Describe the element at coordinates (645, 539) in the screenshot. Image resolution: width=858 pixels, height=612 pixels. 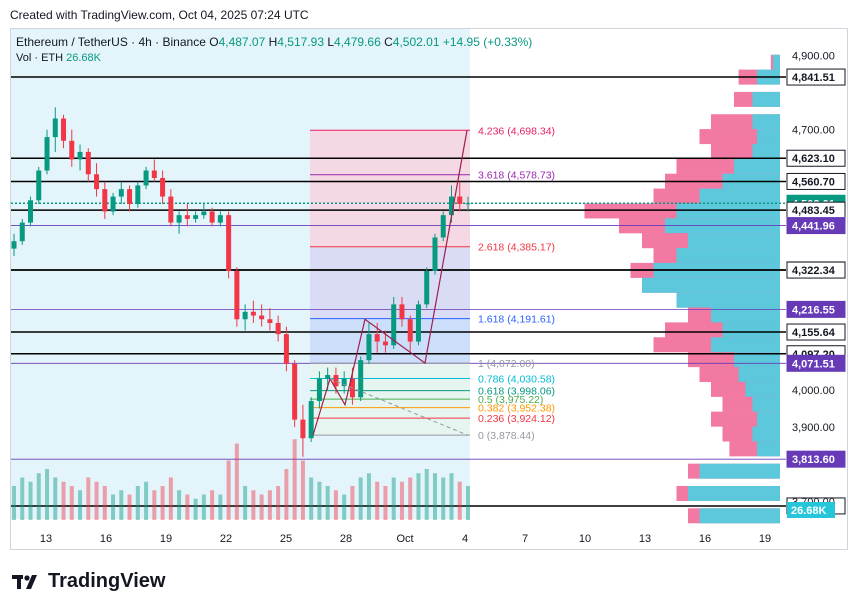
I see `x-tick-label: 13` at that location.